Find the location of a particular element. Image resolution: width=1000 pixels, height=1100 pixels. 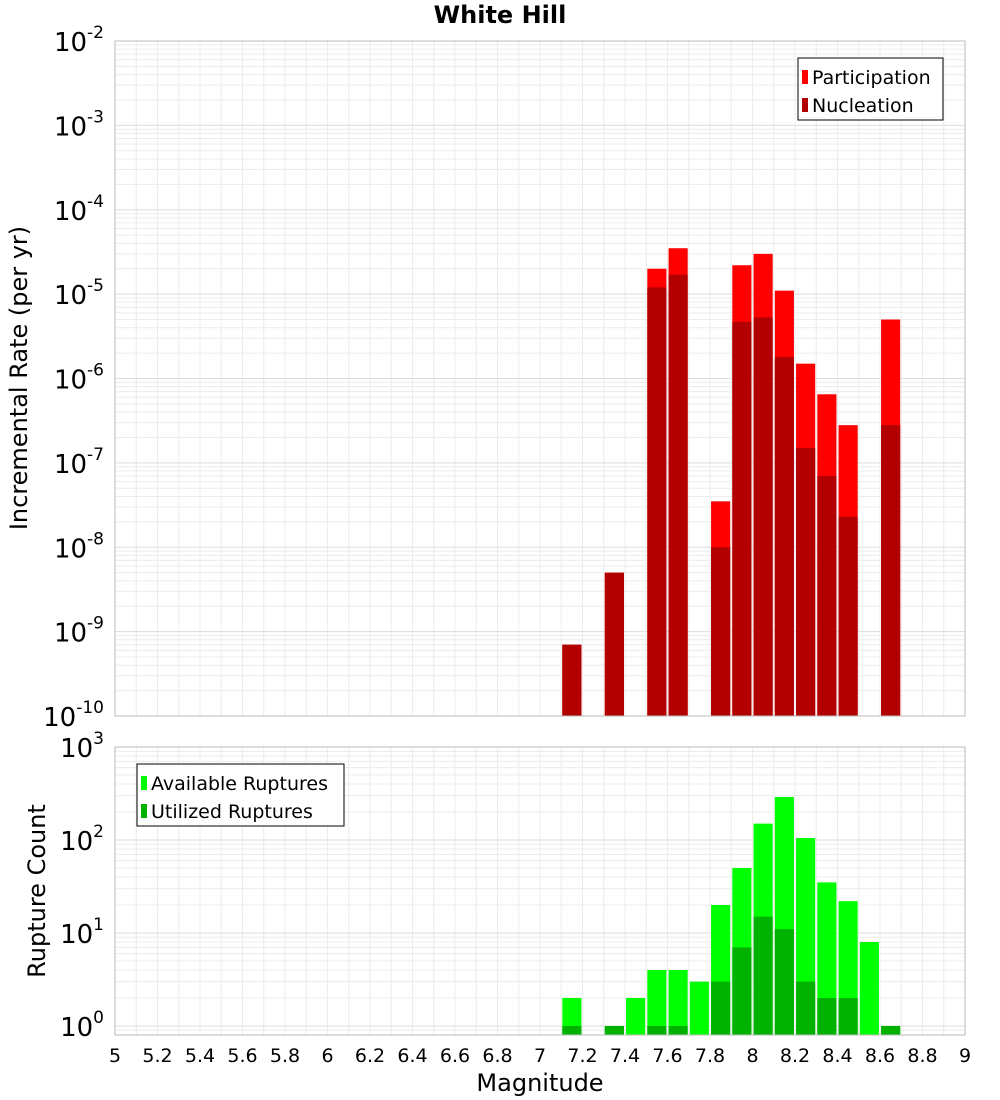

x-tick-label: 8.4 is located at coordinates (837, 1056).